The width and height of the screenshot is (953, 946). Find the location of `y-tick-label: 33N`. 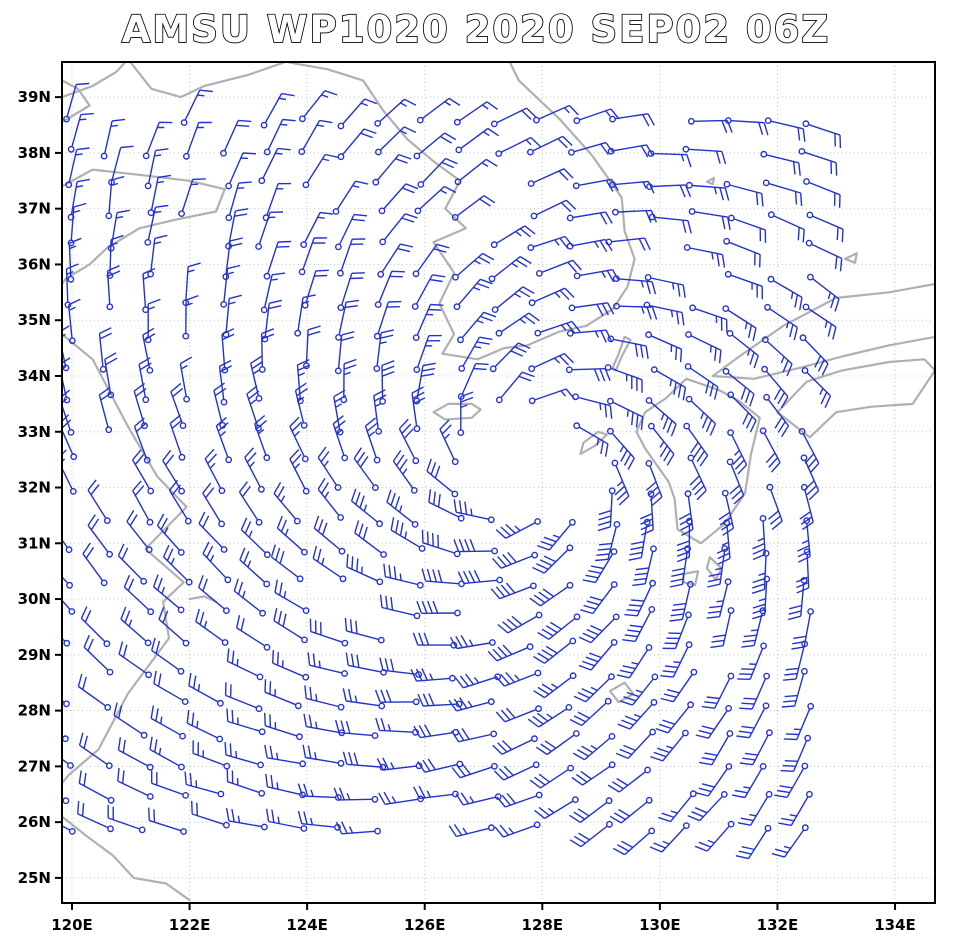

y-tick-label: 33N is located at coordinates (34, 432).